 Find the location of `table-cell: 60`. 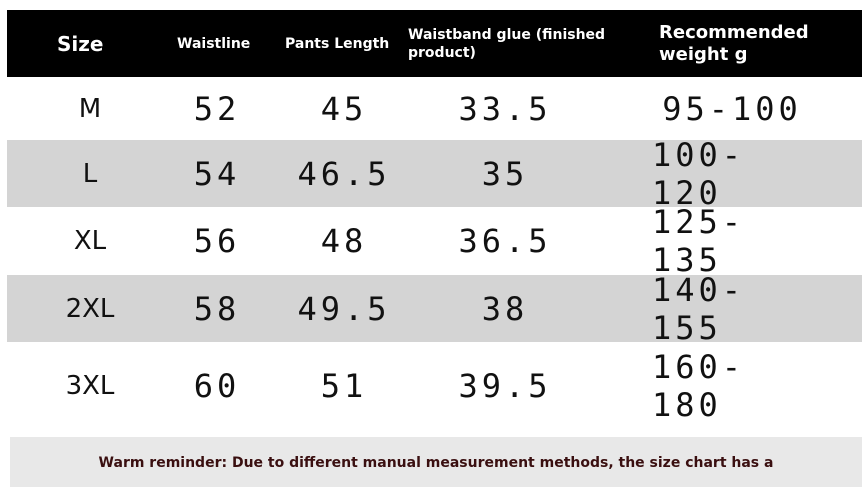

table-cell: 60 is located at coordinates (217, 386).